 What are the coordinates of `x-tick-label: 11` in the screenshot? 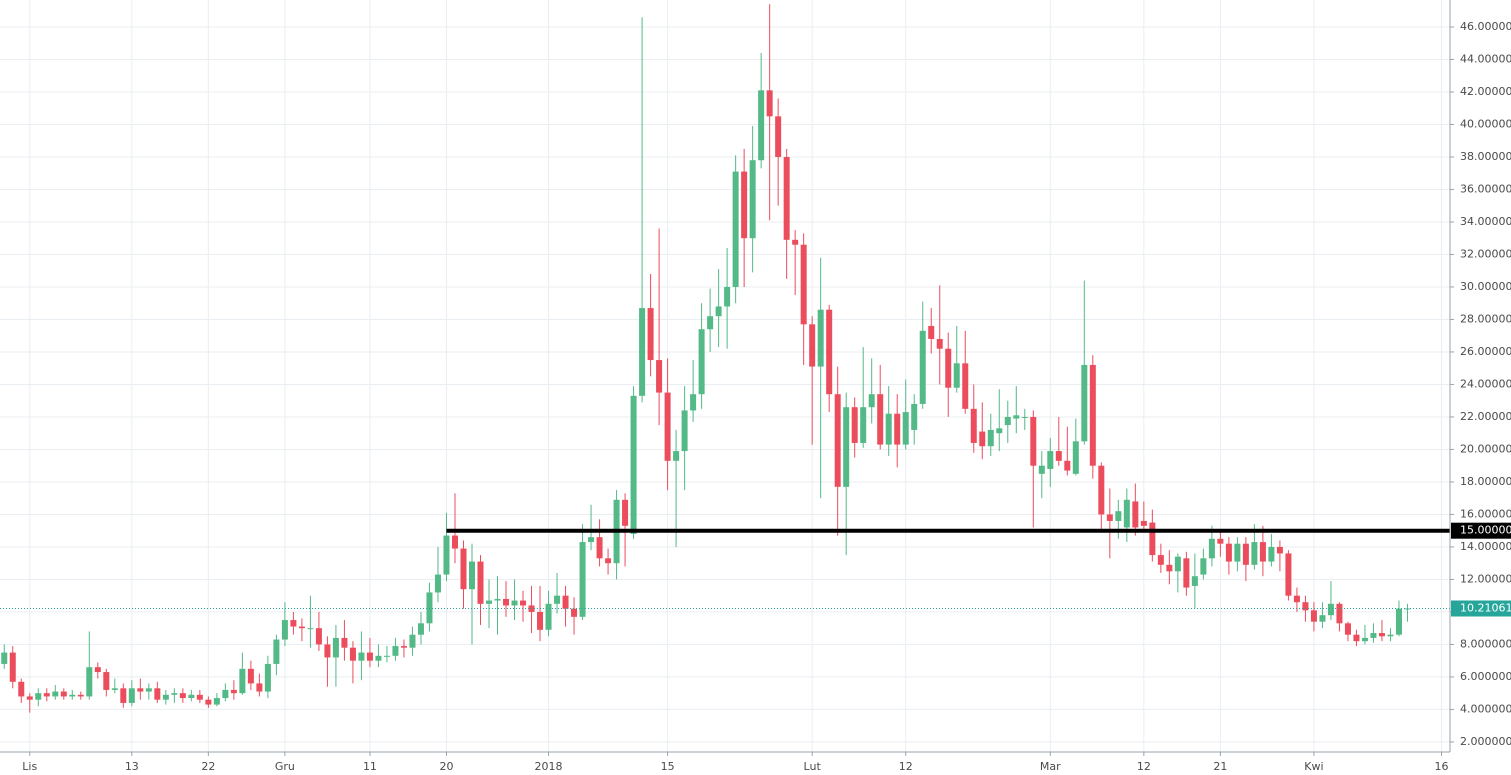 It's located at (370, 766).